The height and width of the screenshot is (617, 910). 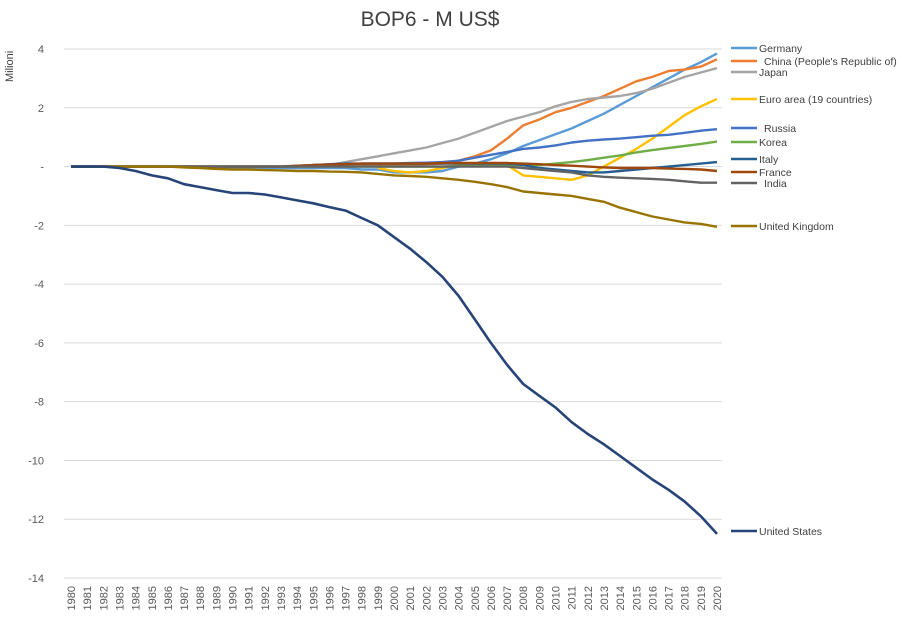 I want to click on x-tick-label: 2010, so click(x=557, y=598).